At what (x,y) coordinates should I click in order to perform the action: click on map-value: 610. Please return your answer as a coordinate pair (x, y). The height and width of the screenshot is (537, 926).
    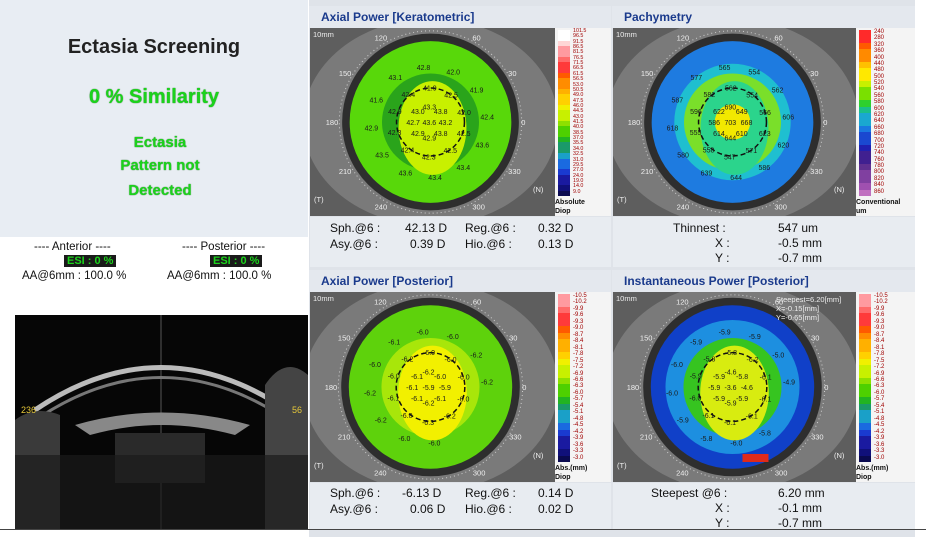
    Looking at the image, I should click on (742, 134).